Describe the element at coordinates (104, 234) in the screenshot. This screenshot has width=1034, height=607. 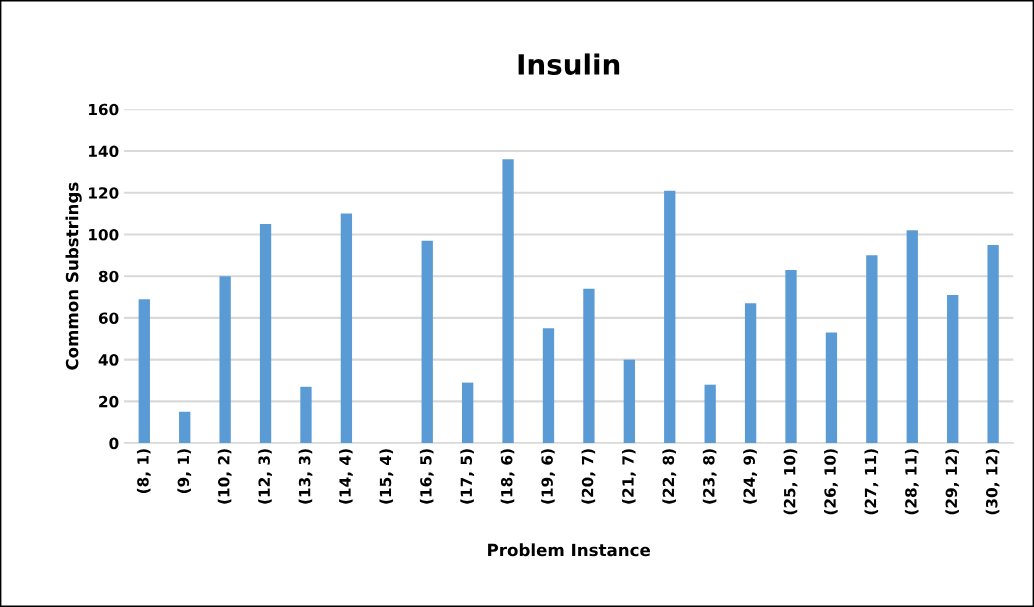
I see `y-tick-label: 100` at that location.